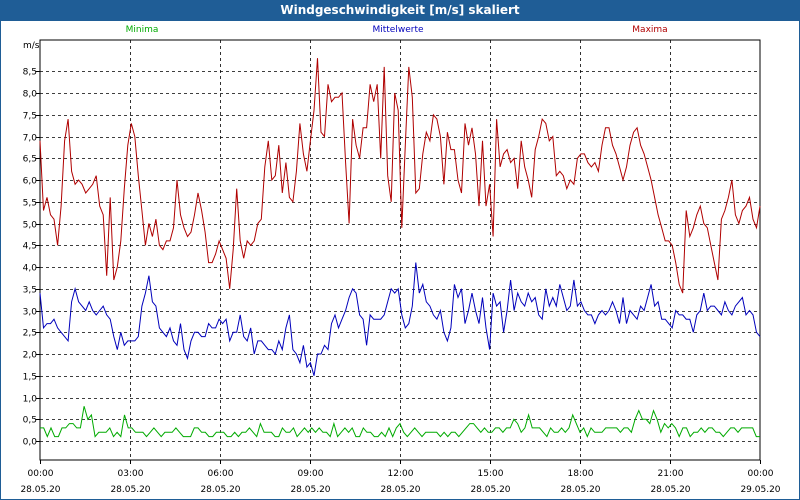 This screenshot has width=800, height=500. Describe the element at coordinates (760, 490) in the screenshot. I see `x-tick-date: 29.05.20` at that location.